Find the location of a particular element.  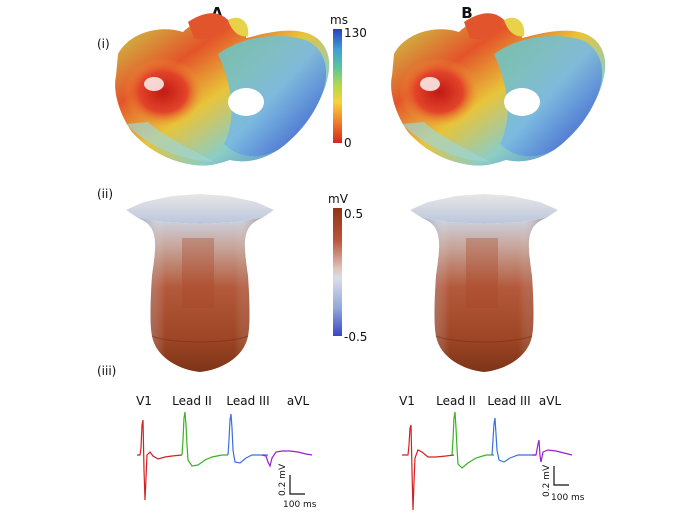

ecg-b-scale-time: 100 ms is located at coordinates (568, 498).